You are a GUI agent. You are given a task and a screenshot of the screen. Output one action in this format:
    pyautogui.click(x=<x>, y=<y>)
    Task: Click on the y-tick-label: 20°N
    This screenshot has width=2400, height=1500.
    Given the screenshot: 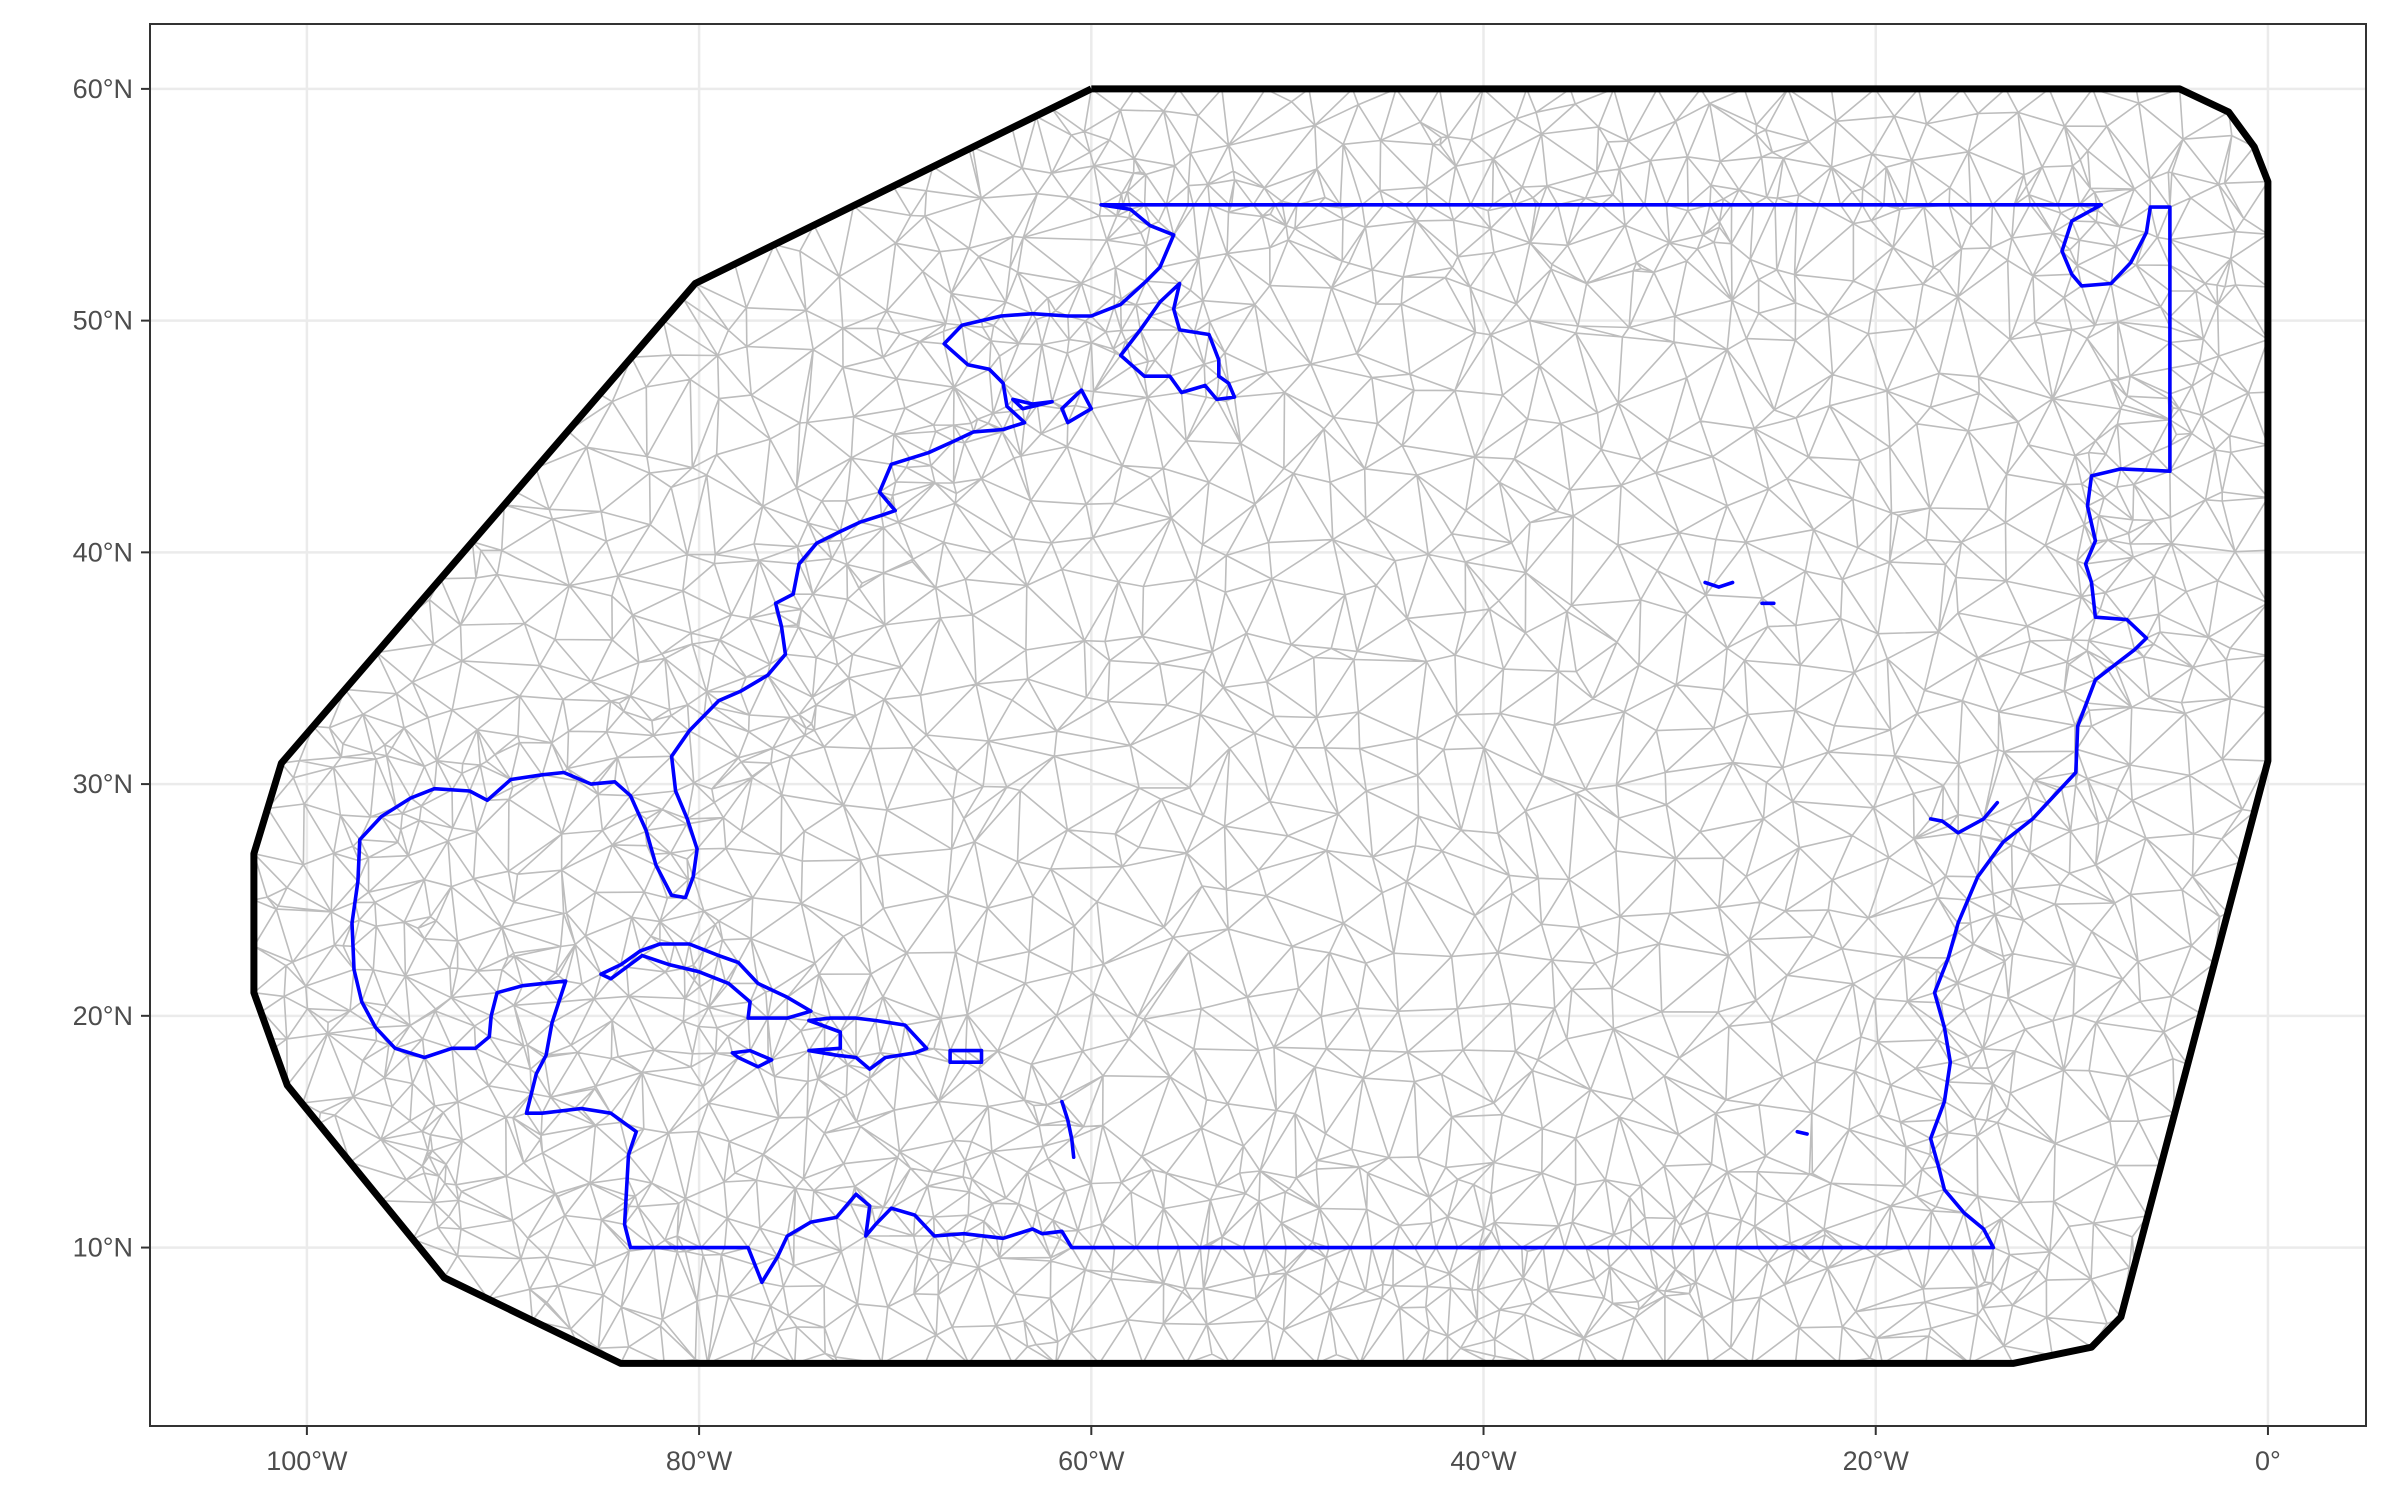 What is the action you would take?
    pyautogui.click(x=103, y=1016)
    